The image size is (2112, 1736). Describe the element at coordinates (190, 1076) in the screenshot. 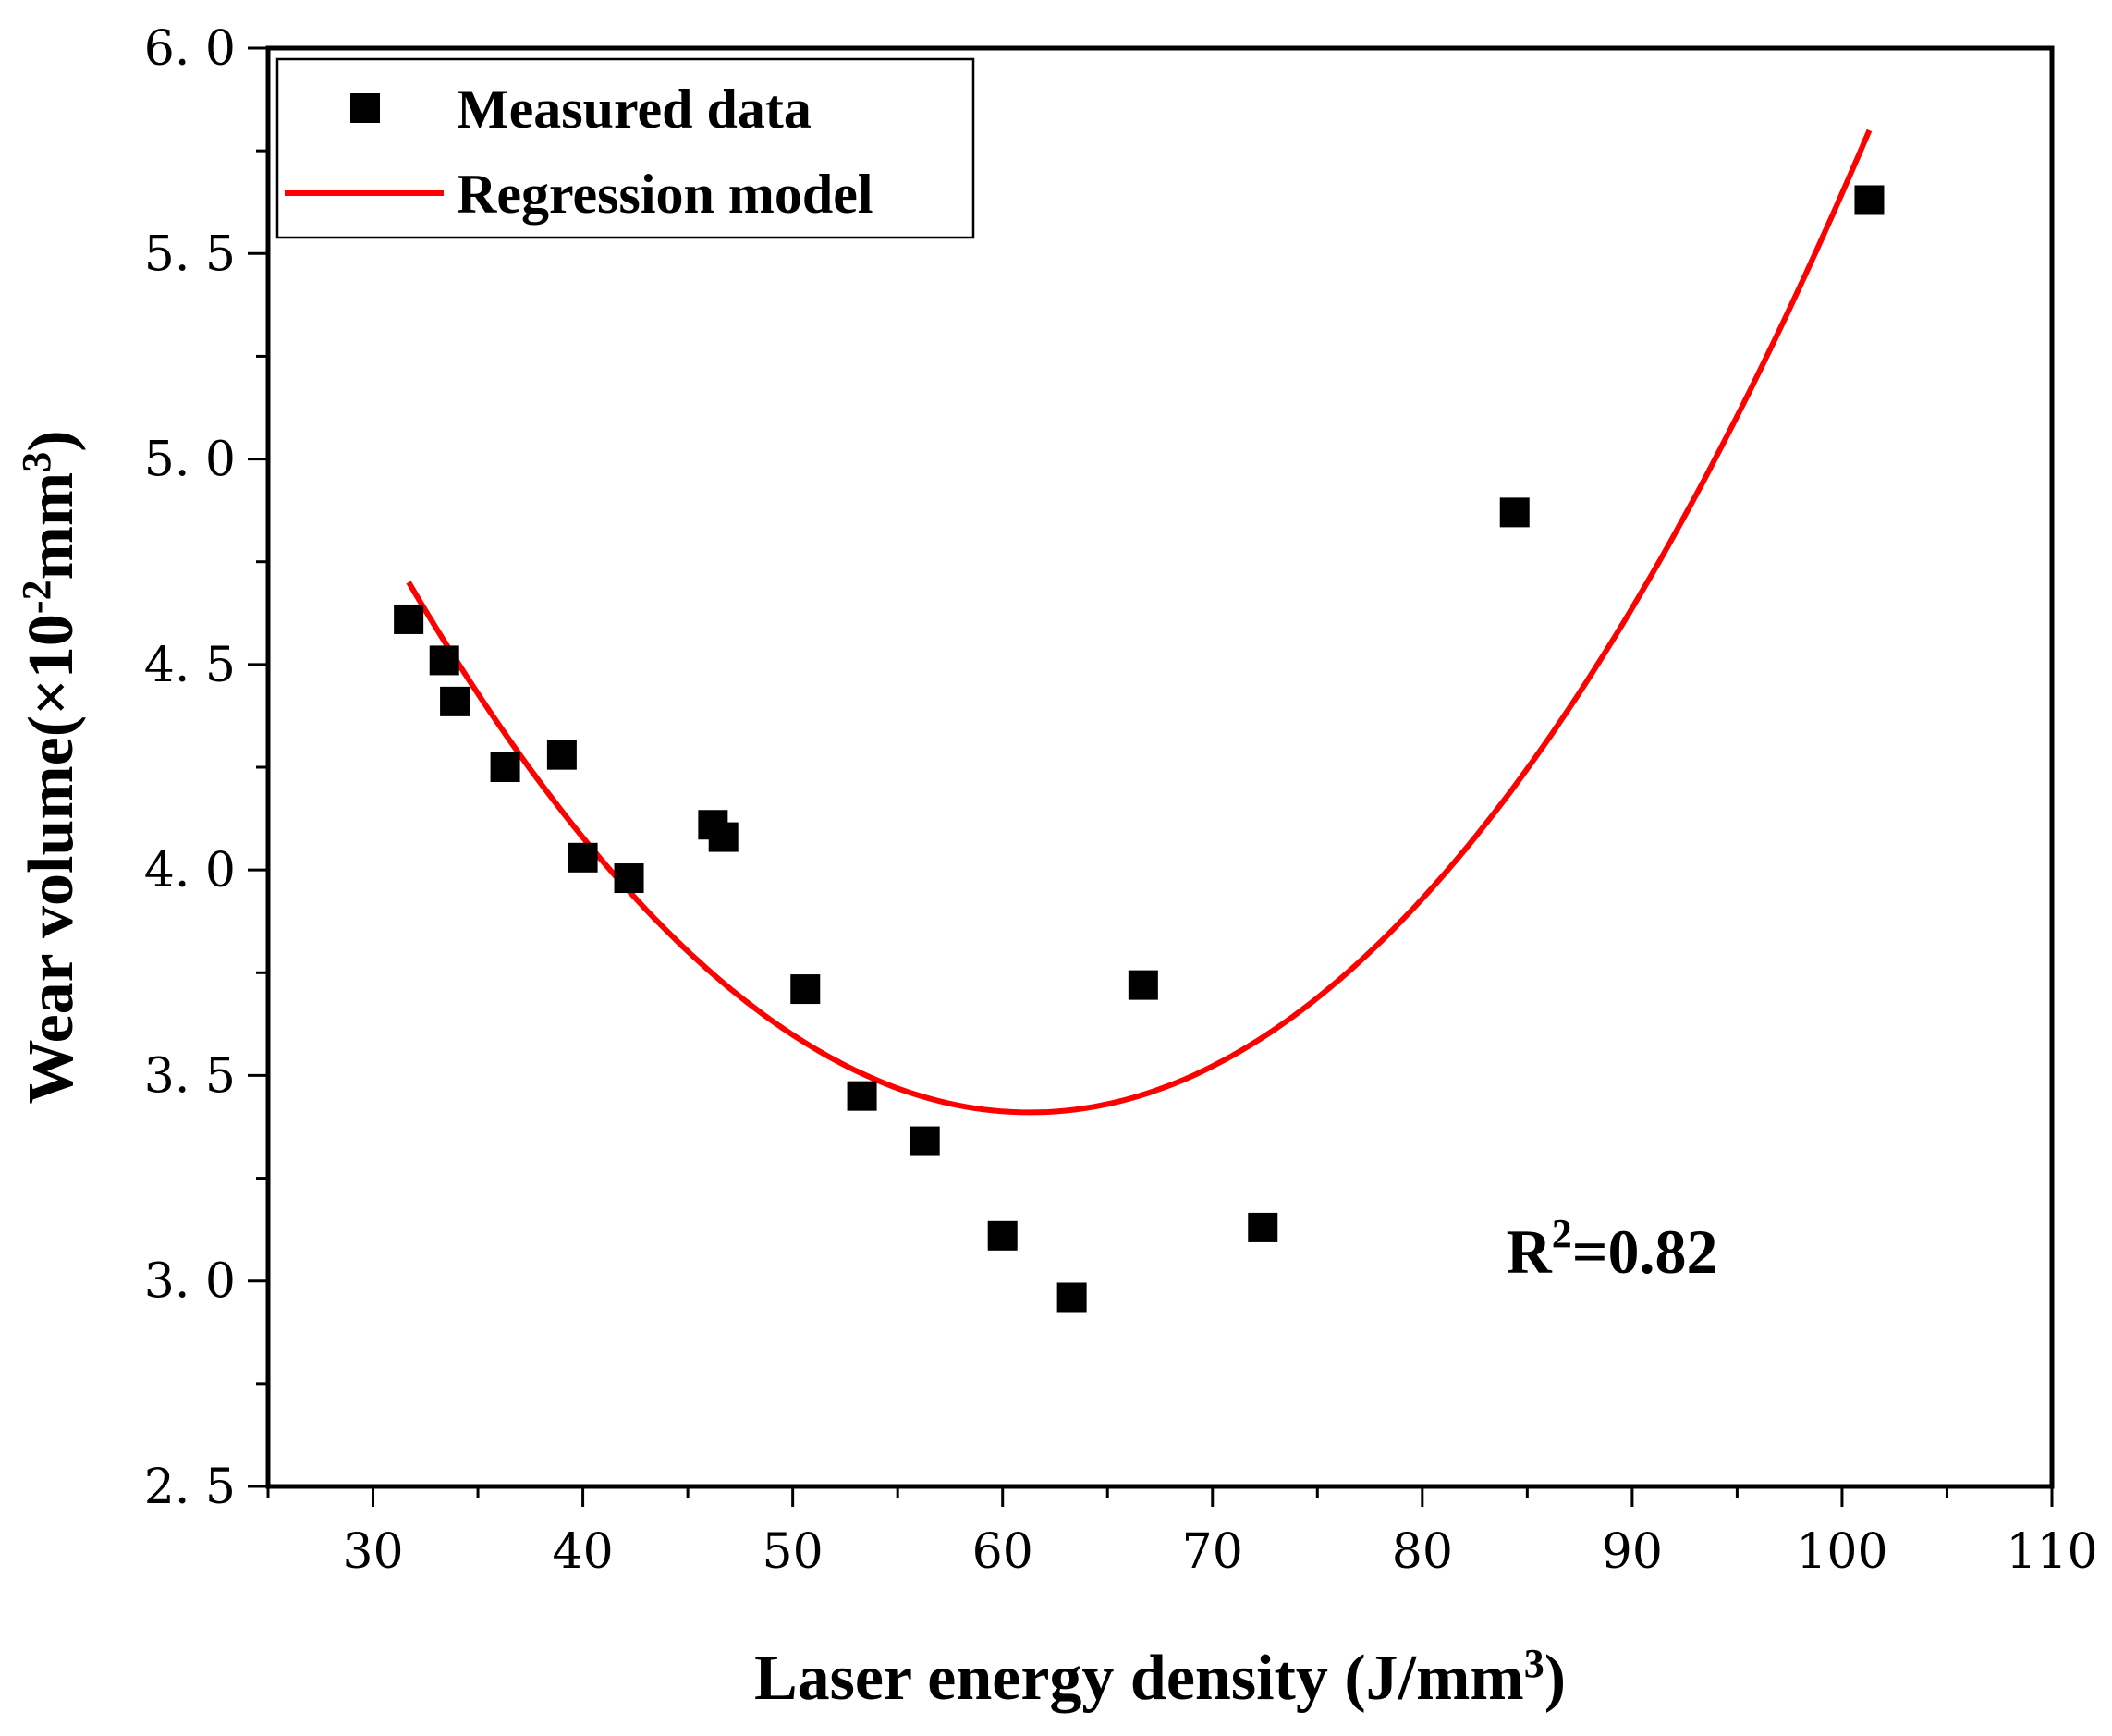

I see `y-tick-label: 3. 5` at that location.